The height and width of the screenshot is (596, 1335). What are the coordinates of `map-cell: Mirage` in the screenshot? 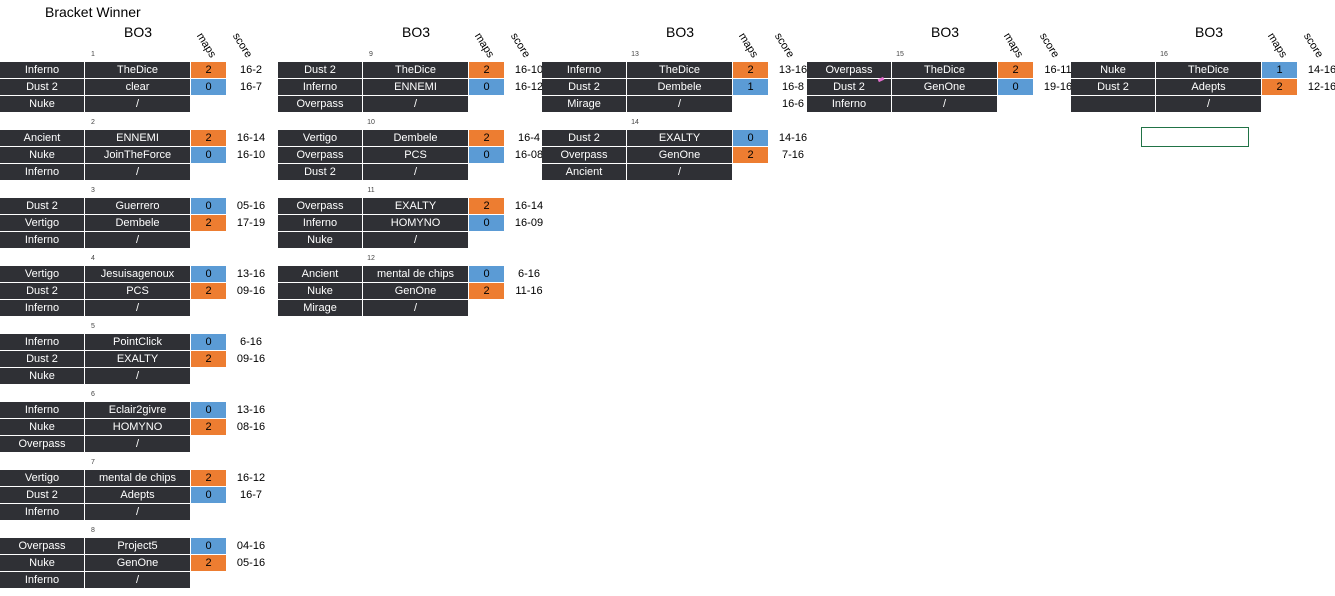 It's located at (320, 308).